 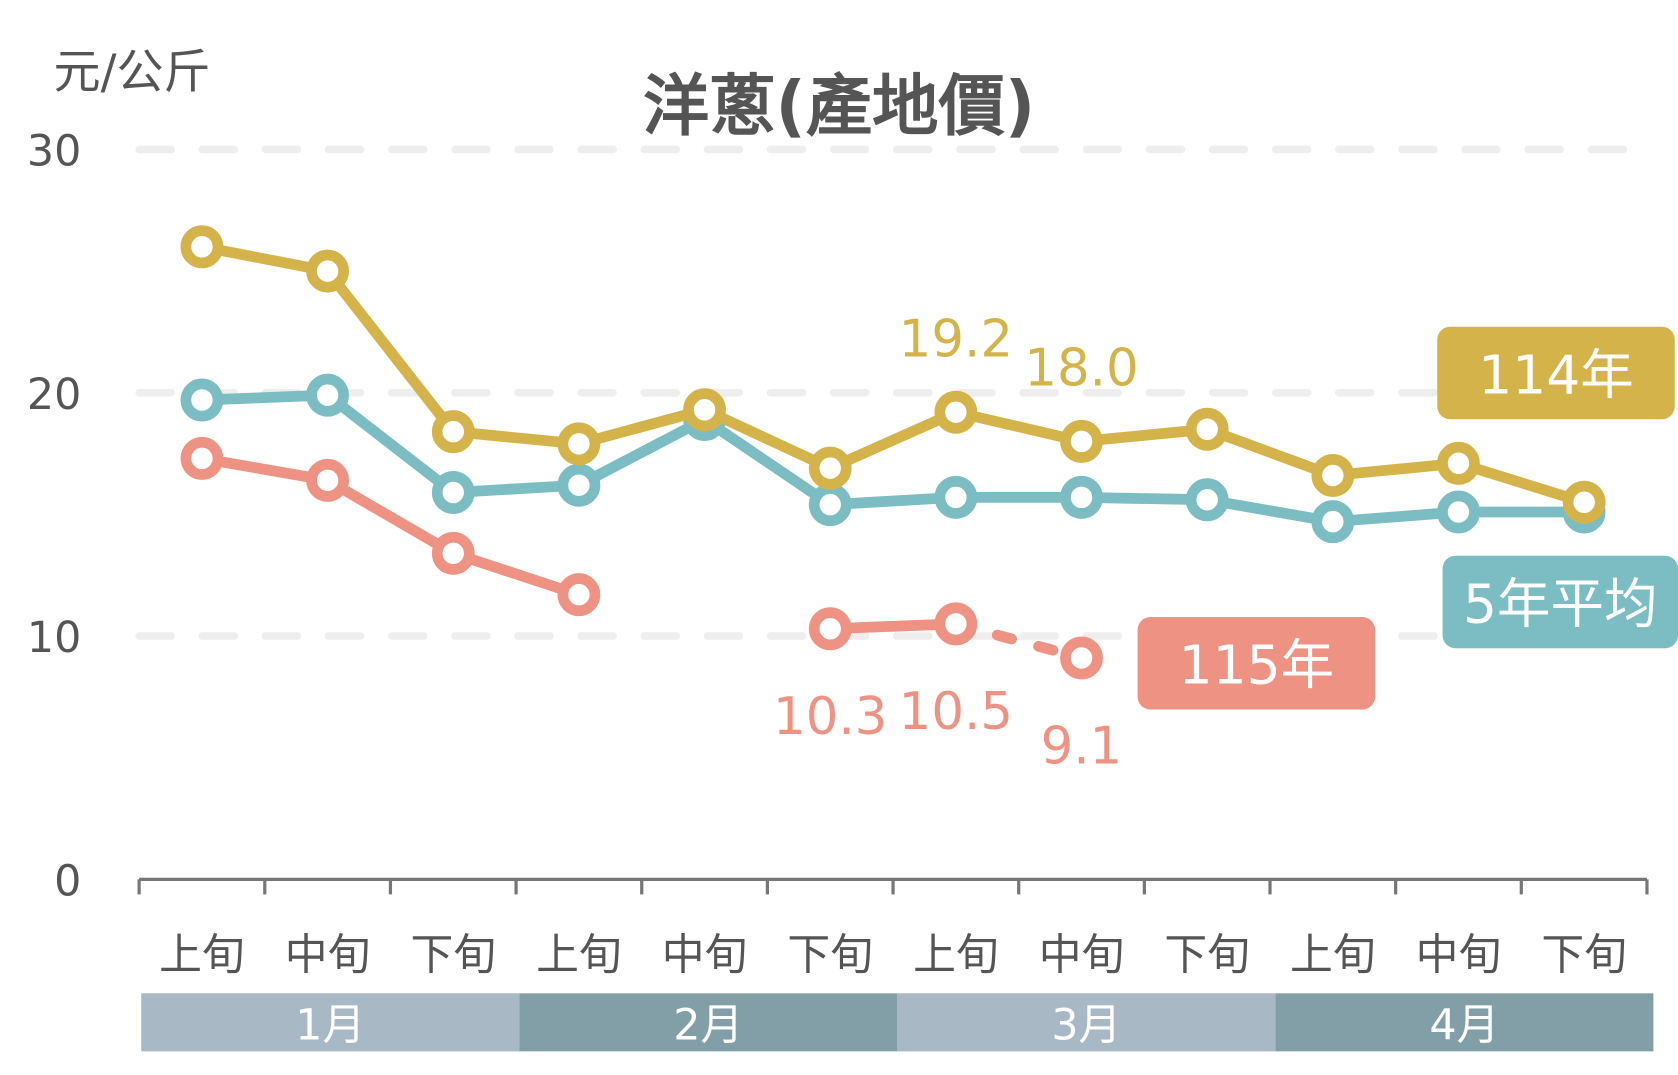 What do you see at coordinates (67, 881) in the screenshot?
I see `y-tick-label: 0` at bounding box center [67, 881].